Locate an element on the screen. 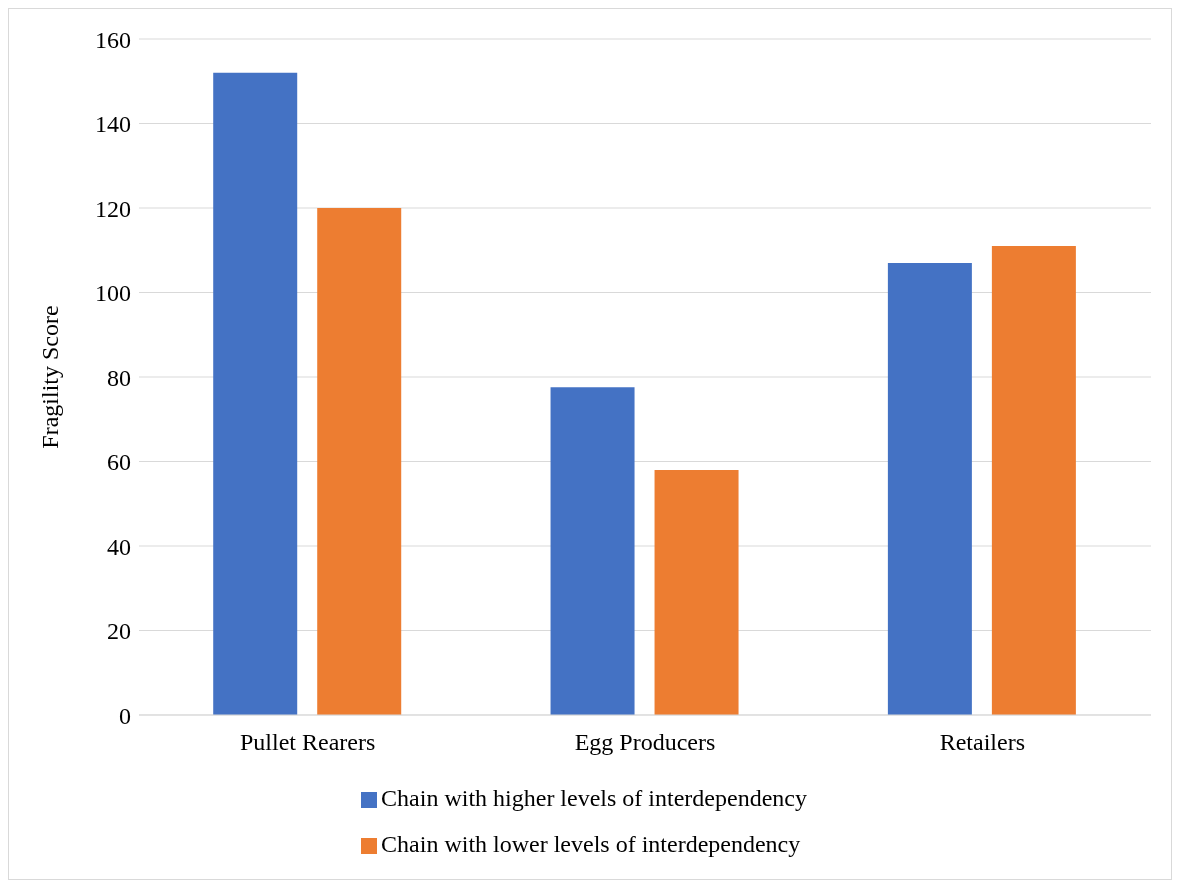 Image resolution: width=1180 pixels, height=888 pixels. y-tick-label: 160 is located at coordinates (113, 39).